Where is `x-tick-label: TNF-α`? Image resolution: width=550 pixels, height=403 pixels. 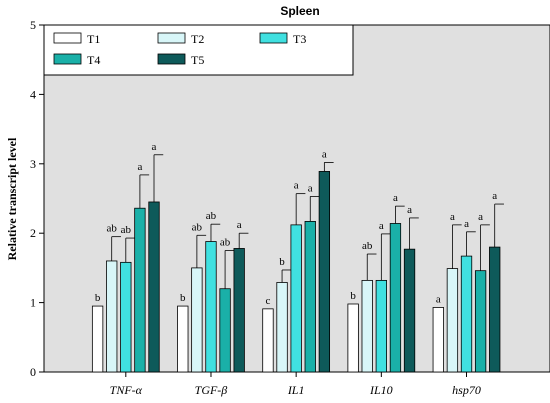 x-tick-label: TNF-α is located at coordinates (126, 390).